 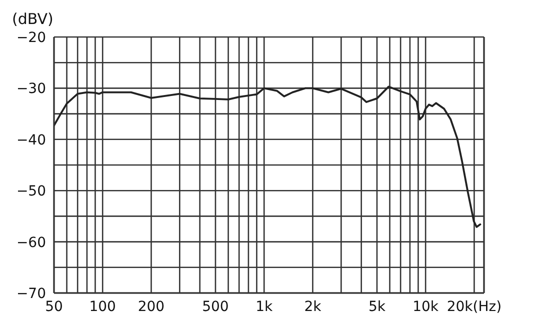 I want to click on y-tick-label: −20, so click(x=31, y=38).